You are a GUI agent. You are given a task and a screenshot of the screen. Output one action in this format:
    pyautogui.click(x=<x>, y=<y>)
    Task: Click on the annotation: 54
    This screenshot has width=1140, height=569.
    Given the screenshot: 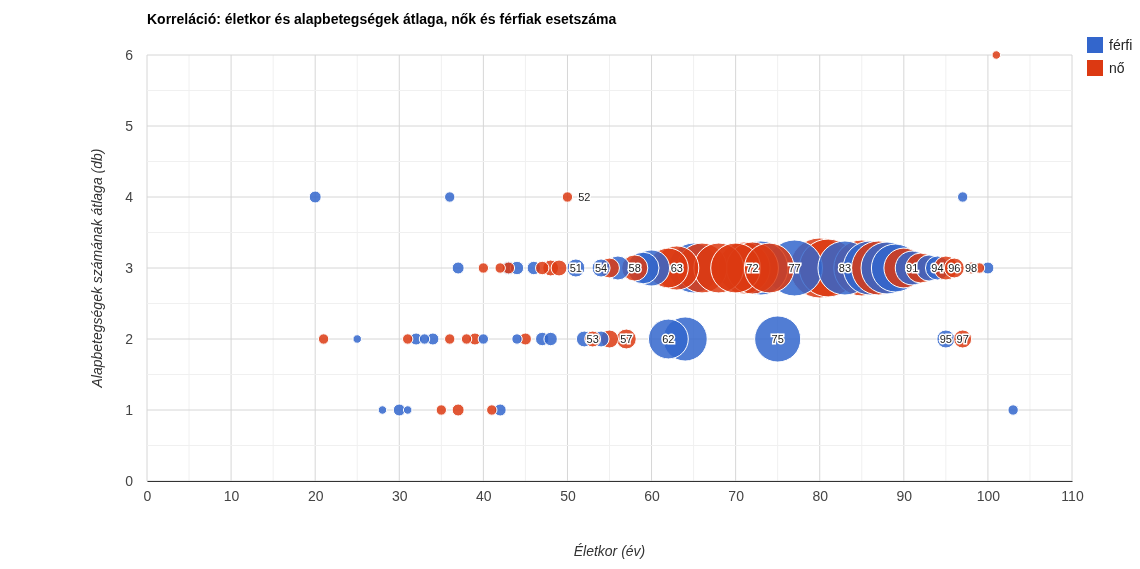 What is the action you would take?
    pyautogui.click(x=601, y=267)
    